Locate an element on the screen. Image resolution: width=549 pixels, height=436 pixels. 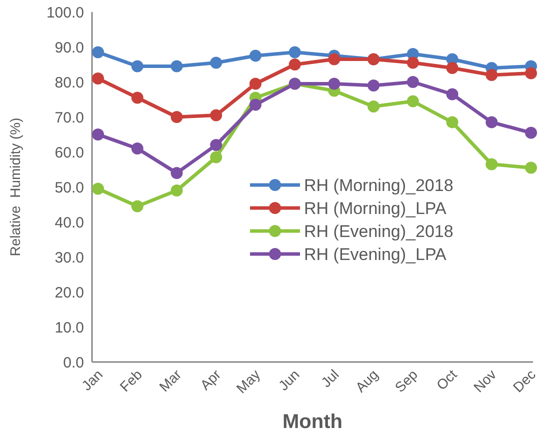
y-tick-label: 90.0 is located at coordinates (69, 47).